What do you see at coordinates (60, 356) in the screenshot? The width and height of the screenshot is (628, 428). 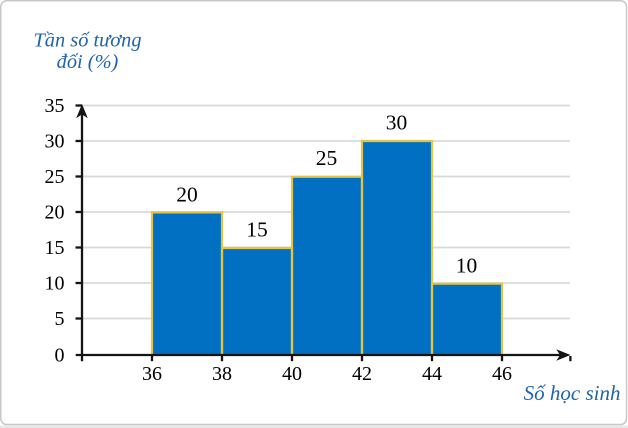 I see `svg-text: 0` at bounding box center [60, 356].